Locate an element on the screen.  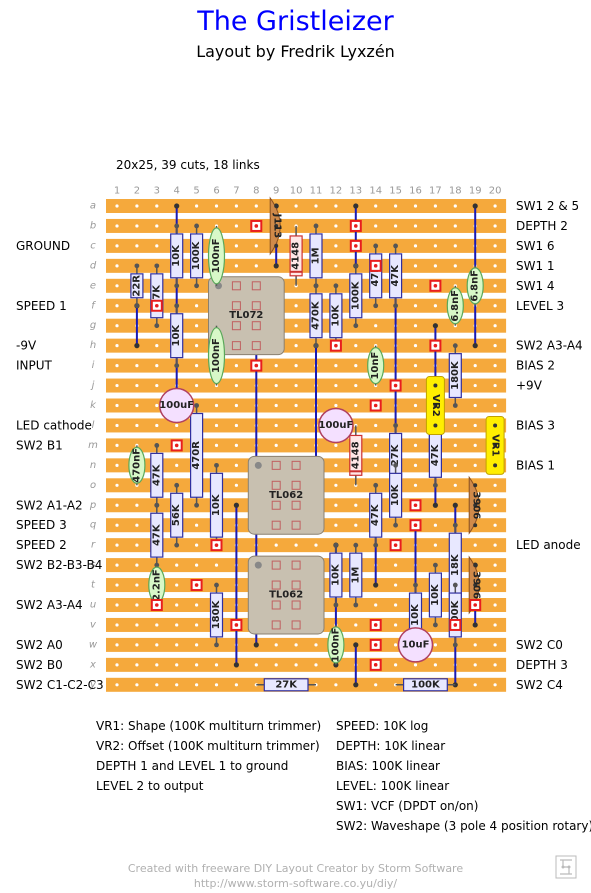
left-connection-label: INPUT is located at coordinates (34, 366).